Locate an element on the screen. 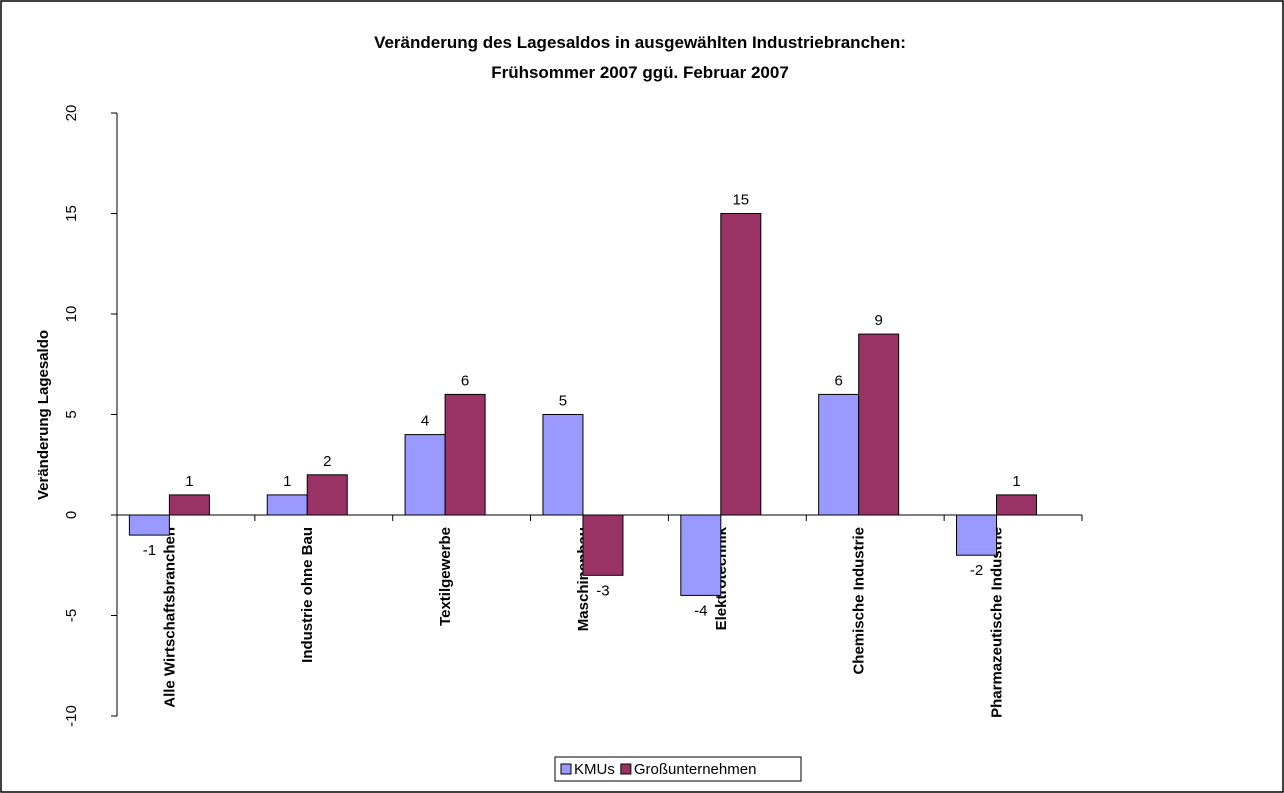  y-tick-label: 0 is located at coordinates (71, 515).